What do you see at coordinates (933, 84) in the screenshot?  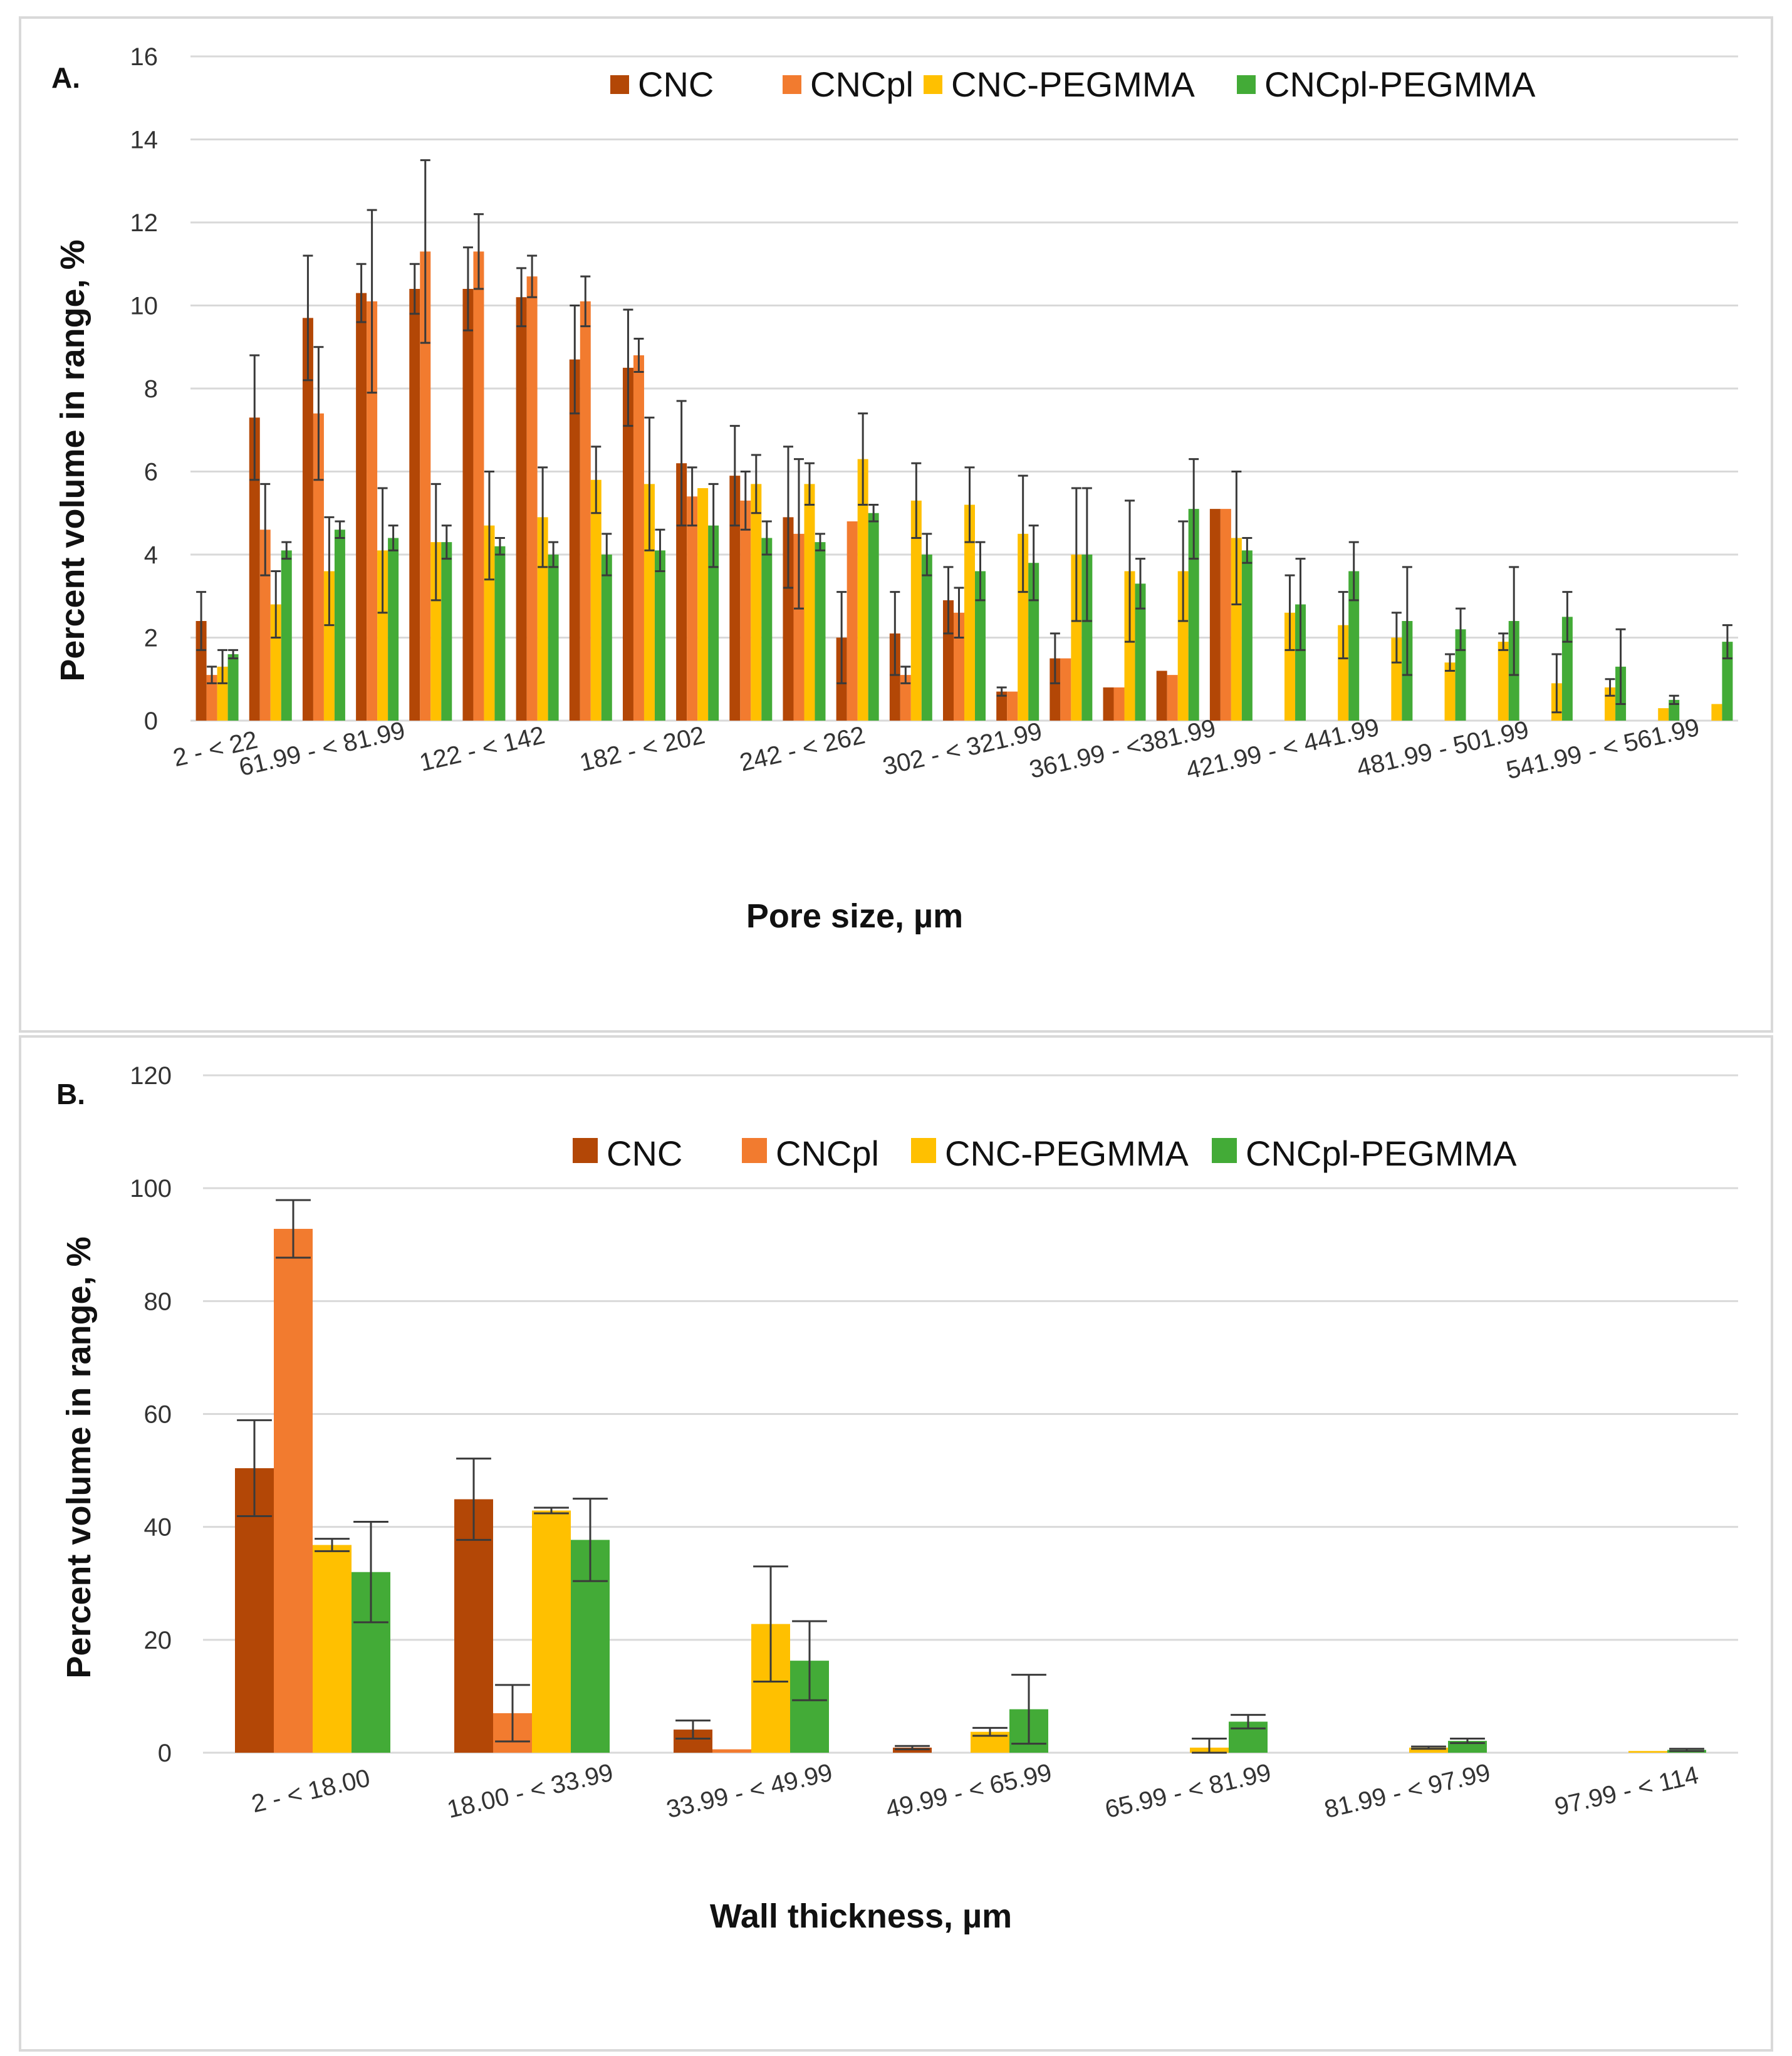 I see `legend-swatch-cnc-pegmma` at bounding box center [933, 84].